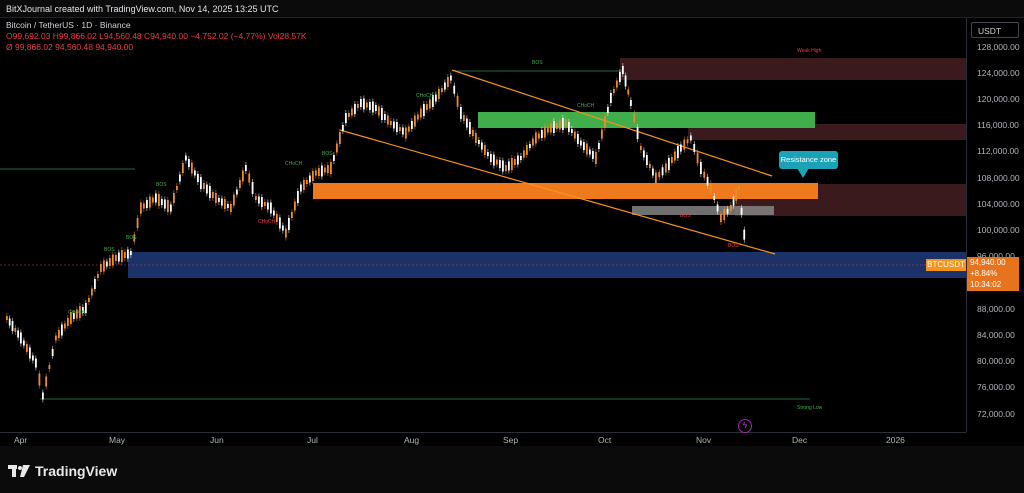  I want to click on time-tick: 2026, so click(895, 440).